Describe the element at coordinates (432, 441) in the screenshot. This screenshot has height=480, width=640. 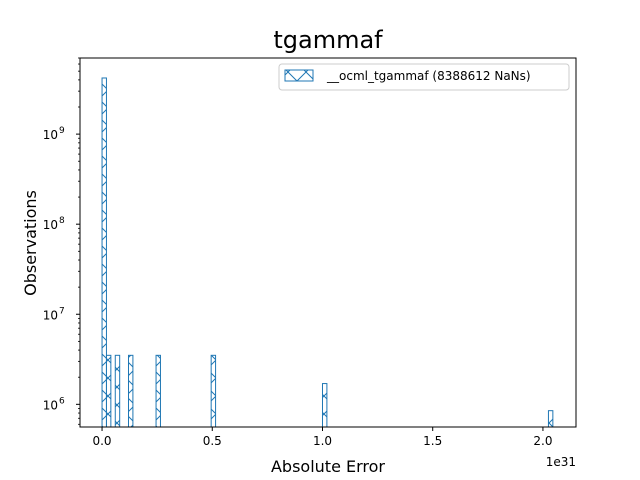
I see `x-tick-label: 1.5` at that location.